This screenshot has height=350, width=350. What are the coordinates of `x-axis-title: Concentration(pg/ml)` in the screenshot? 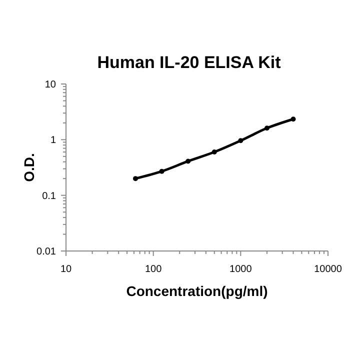 It's located at (197, 291).